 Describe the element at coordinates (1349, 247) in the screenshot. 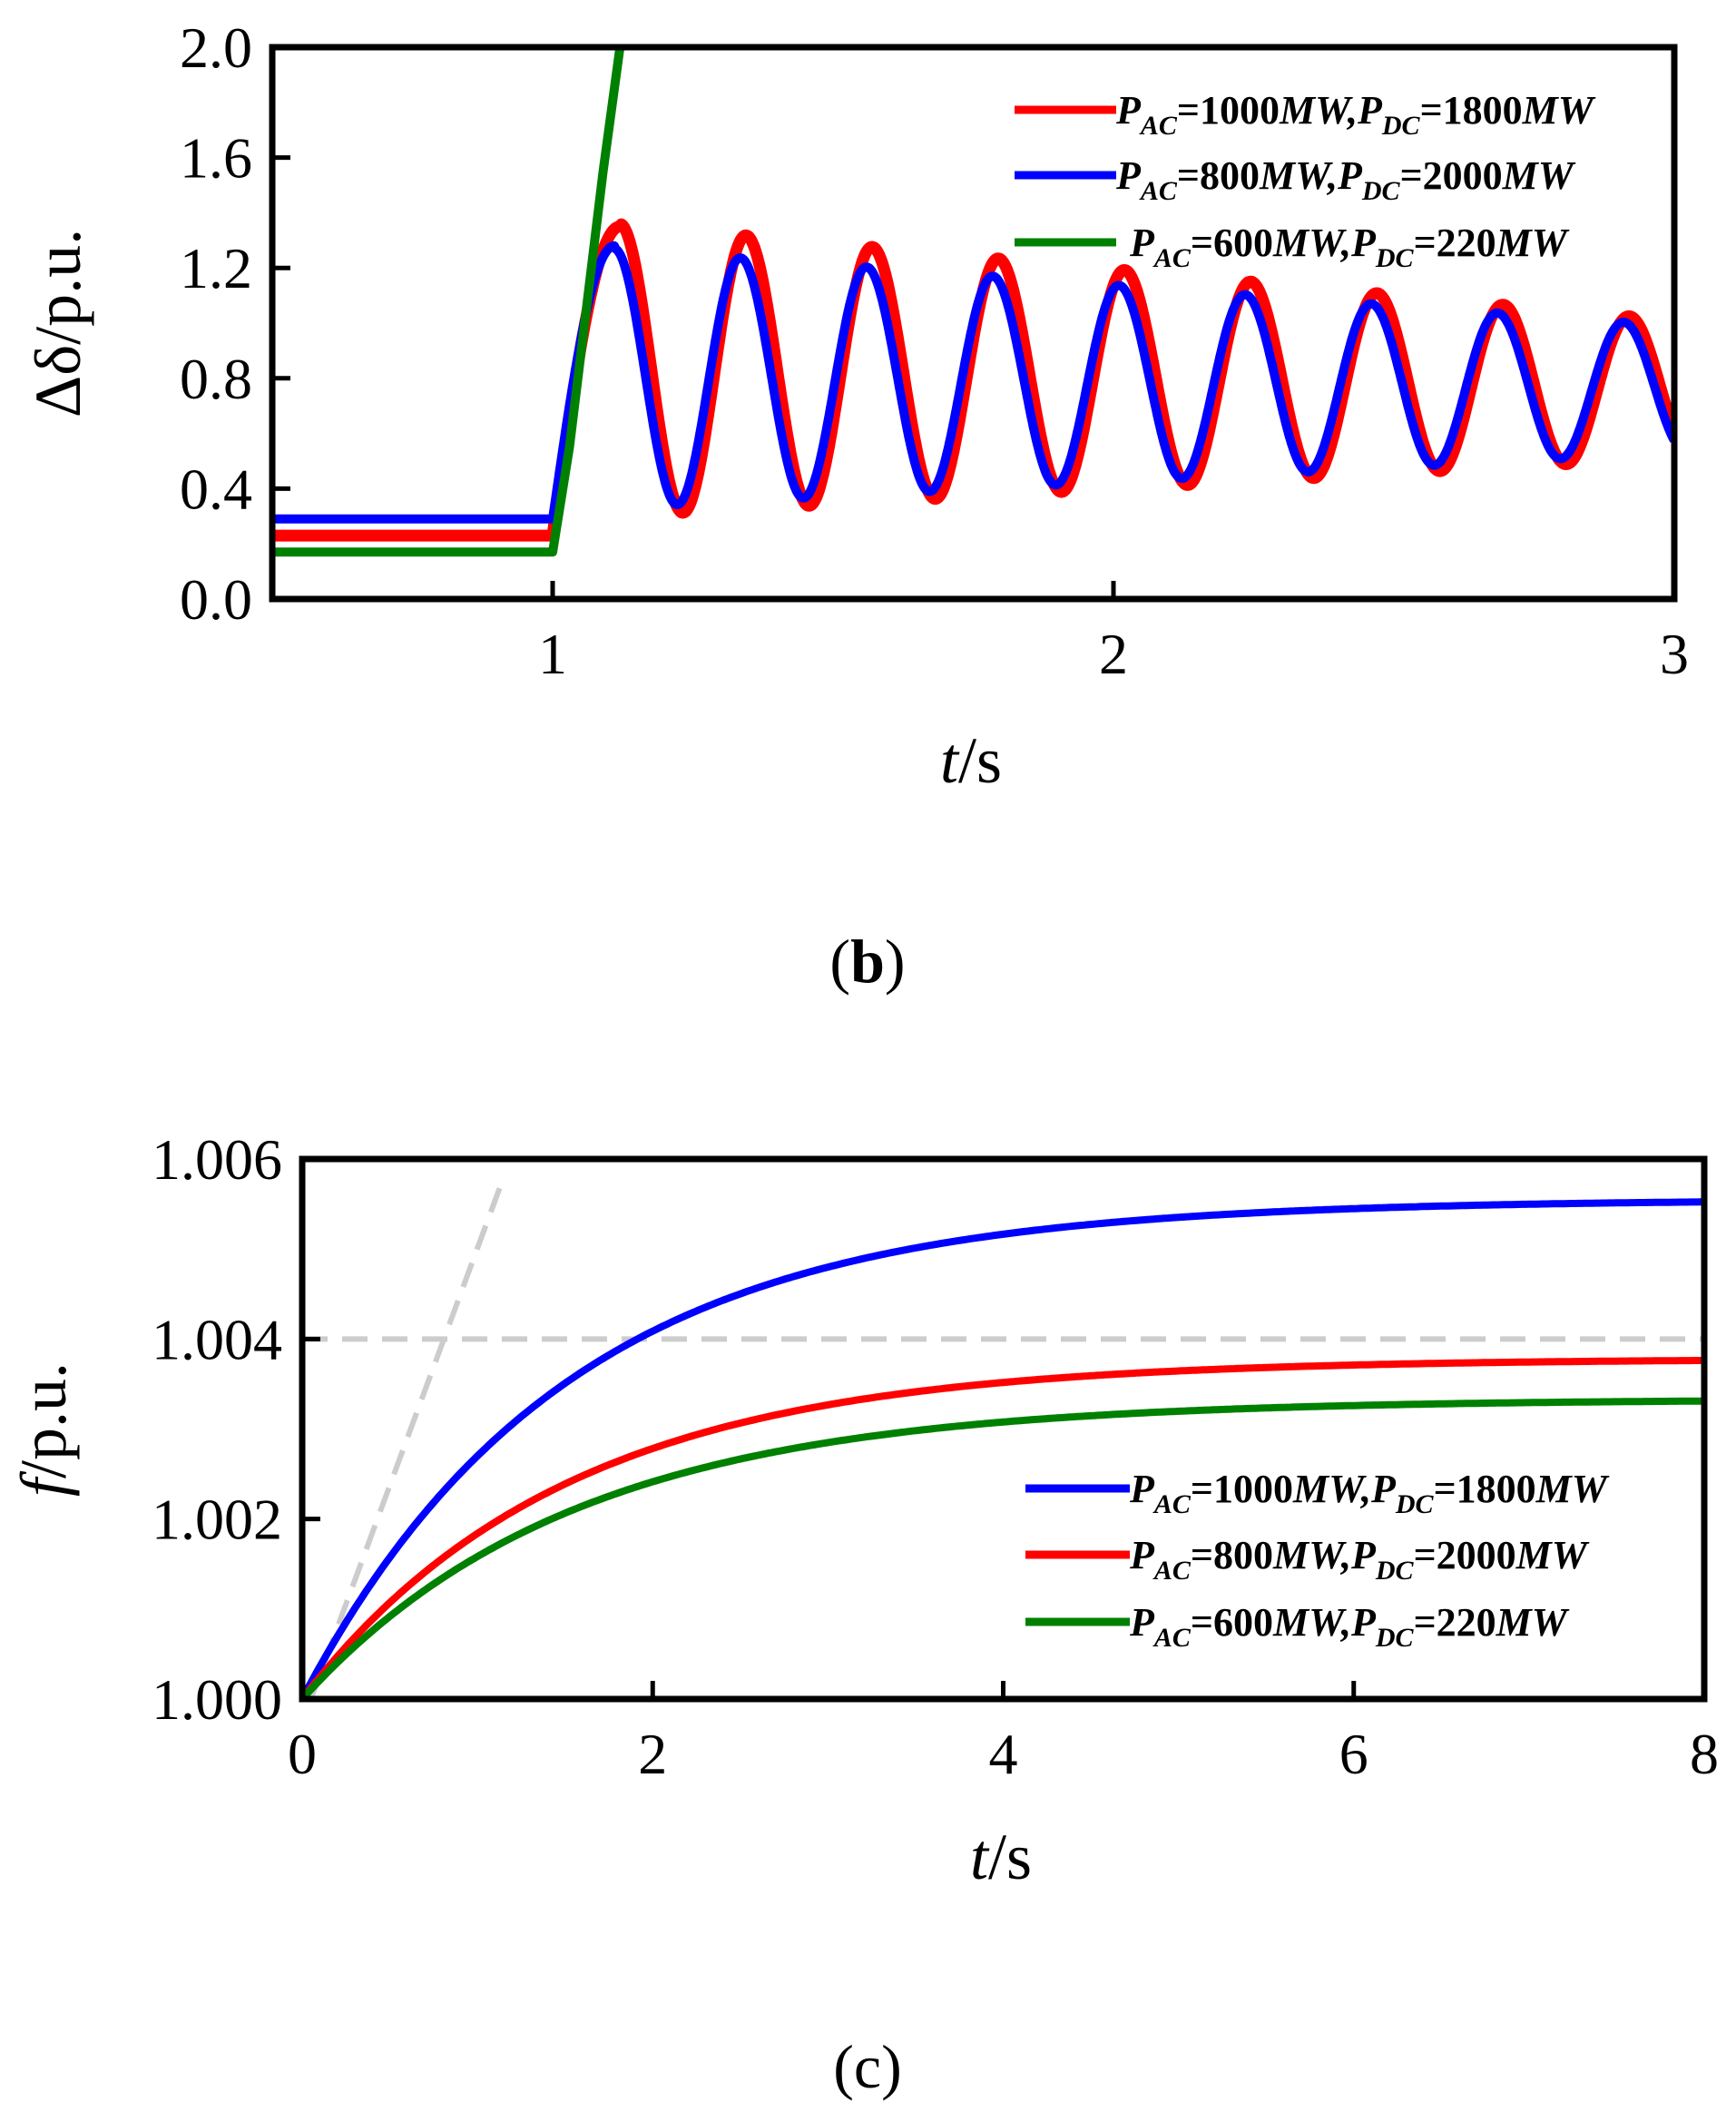

I see `chart-b-legend-label-3: PAC=600MW,PDC=220MW` at that location.